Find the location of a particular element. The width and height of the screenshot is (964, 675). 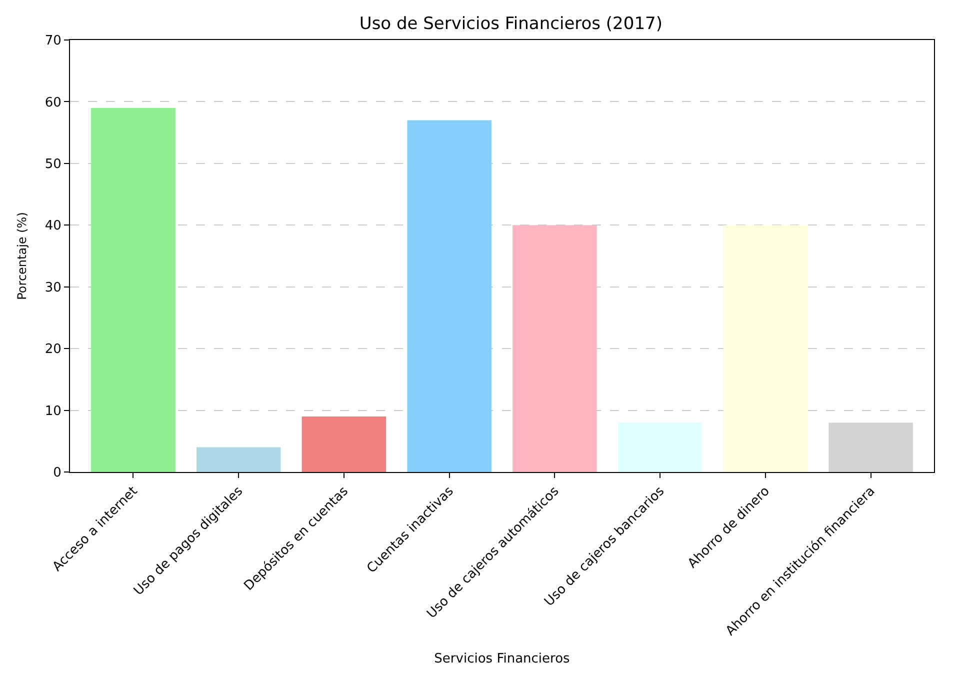

y-tick-label: 70 is located at coordinates (53, 41).